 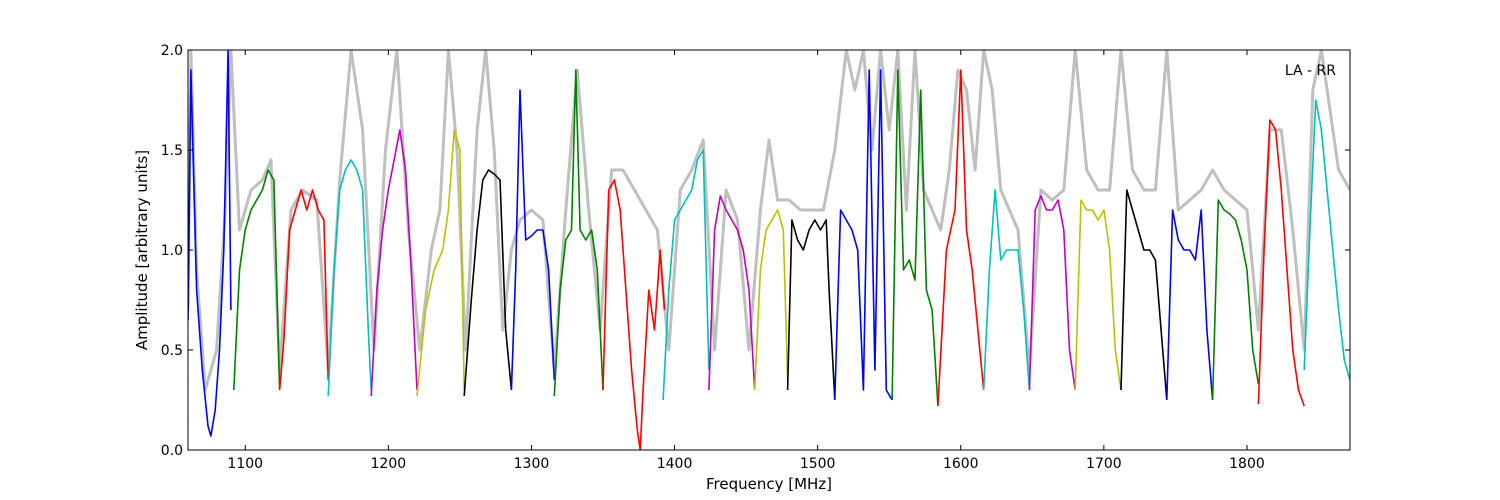 What do you see at coordinates (245, 464) in the screenshot?
I see `x-tick-label: 1100` at bounding box center [245, 464].